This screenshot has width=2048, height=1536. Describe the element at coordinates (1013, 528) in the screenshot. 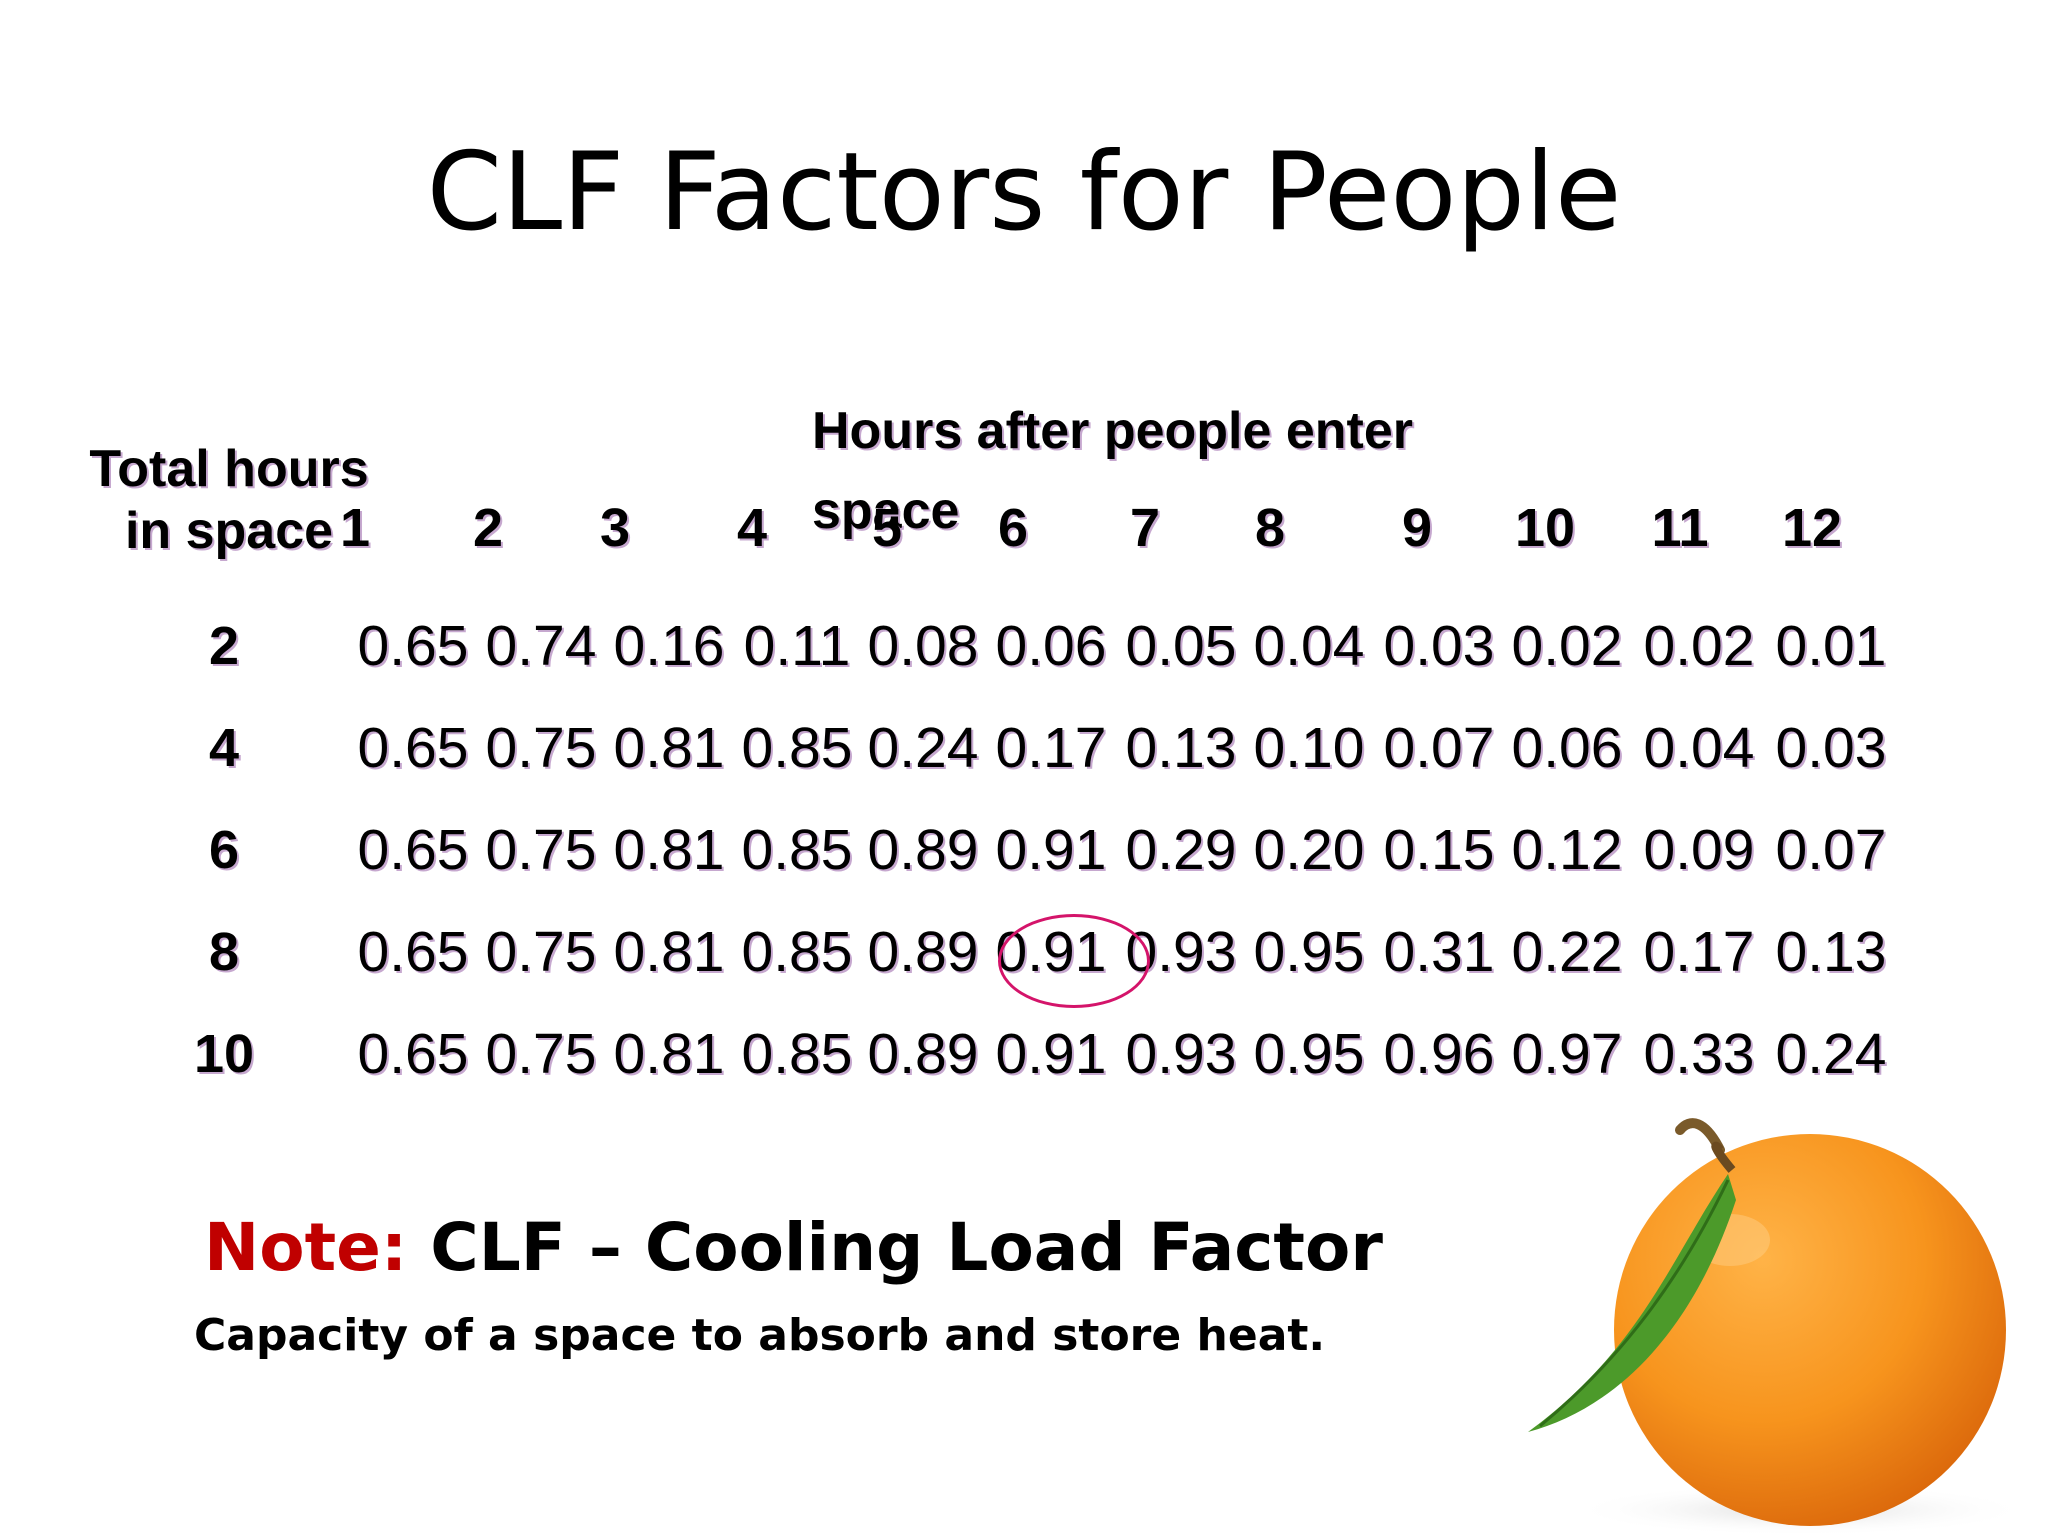

I see `column-number: 6` at that location.